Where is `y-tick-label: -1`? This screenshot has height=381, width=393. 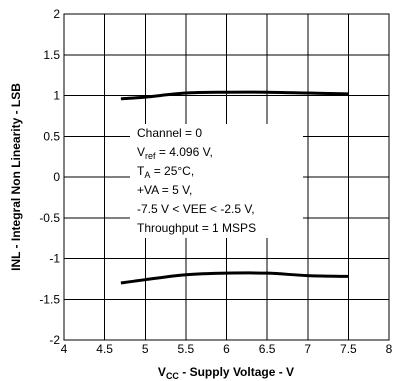 y-tick-label: -1 is located at coordinates (54, 259).